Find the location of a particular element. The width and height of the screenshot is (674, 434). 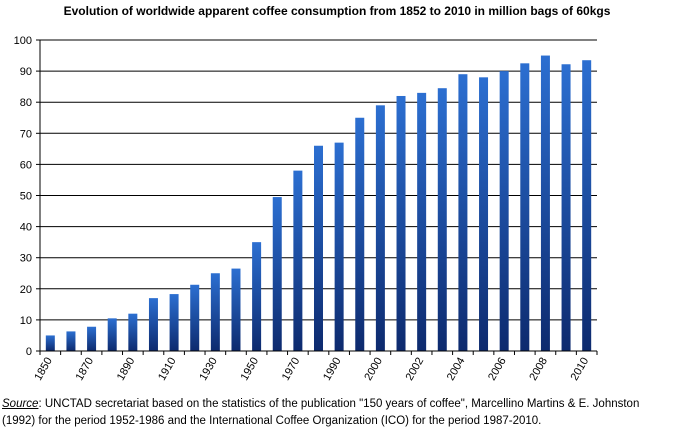

bar-1960 is located at coordinates (277, 274).